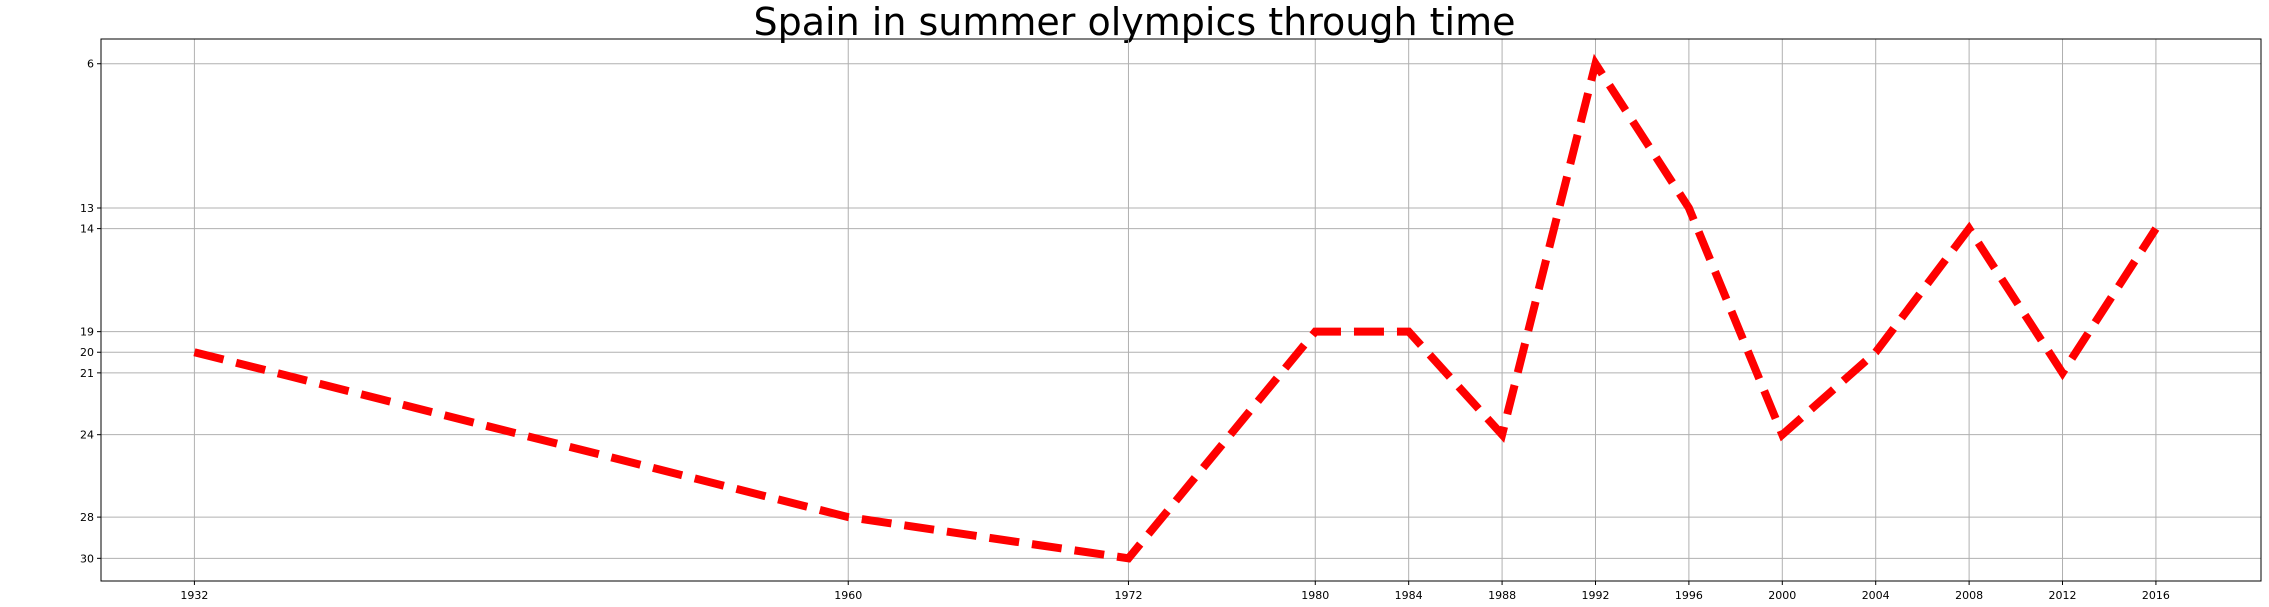  What do you see at coordinates (1595, 595) in the screenshot?
I see `x-tick-label: 1992` at bounding box center [1595, 595].